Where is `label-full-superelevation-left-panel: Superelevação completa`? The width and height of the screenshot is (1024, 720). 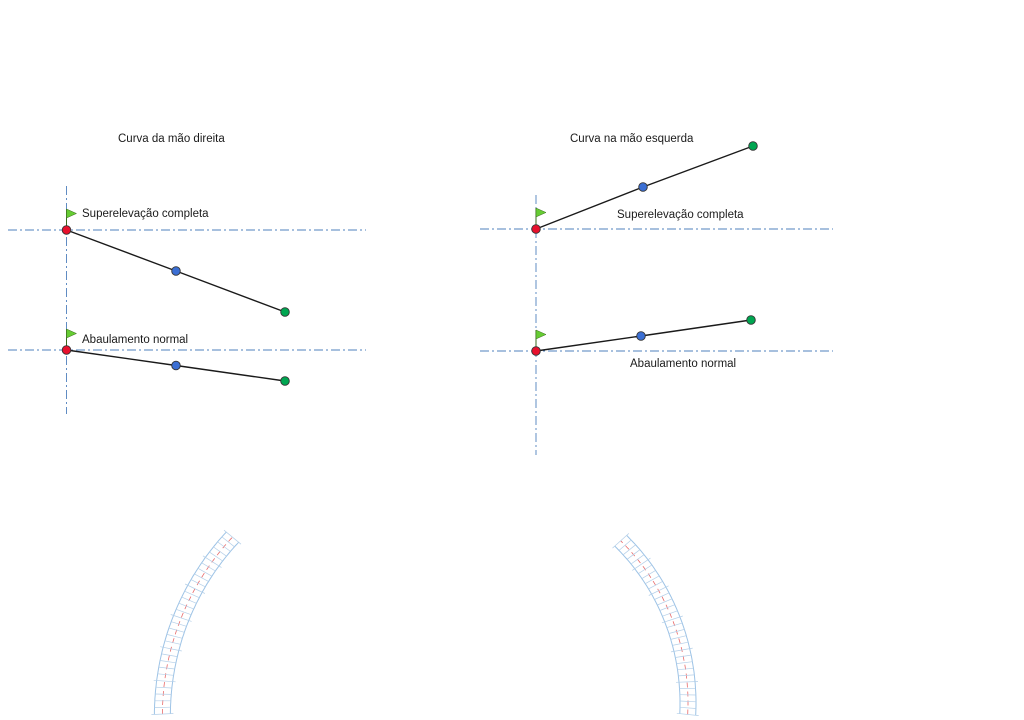 label-full-superelevation-left-panel: Superelevação completa is located at coordinates (145, 214).